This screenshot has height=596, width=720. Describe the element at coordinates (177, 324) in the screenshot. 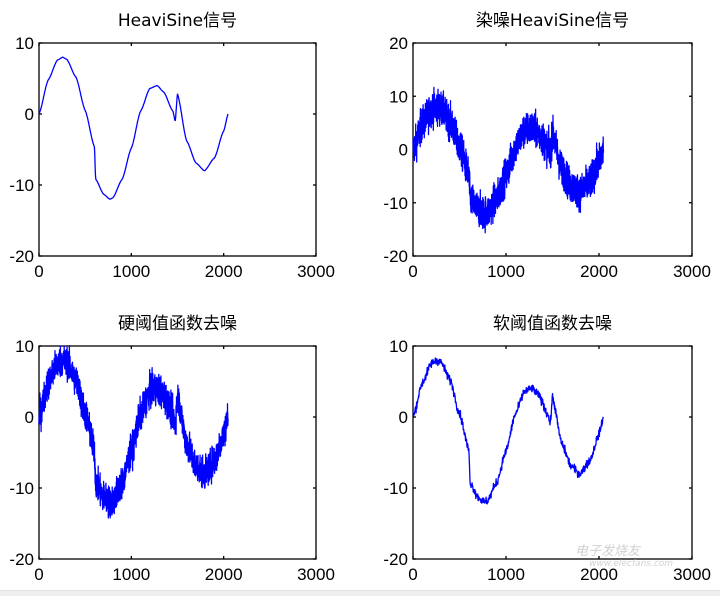

I see `panel-title: 硬阈值函数去噪` at that location.